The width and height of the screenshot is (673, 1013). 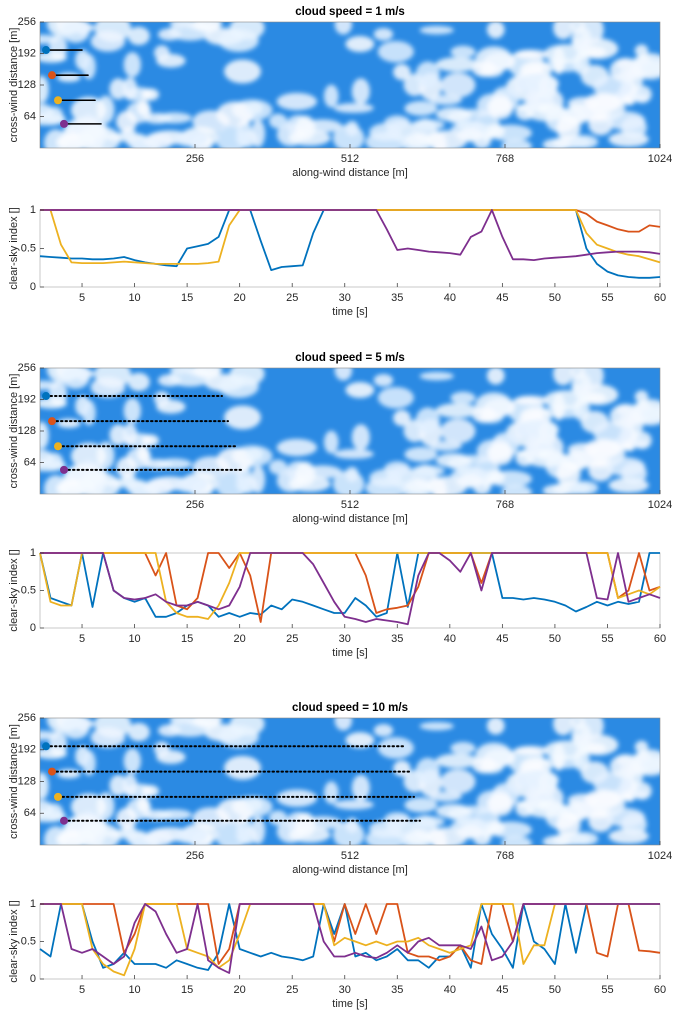 What do you see at coordinates (350, 505) in the screenshot?
I see `x-tick-label: 512` at bounding box center [350, 505].